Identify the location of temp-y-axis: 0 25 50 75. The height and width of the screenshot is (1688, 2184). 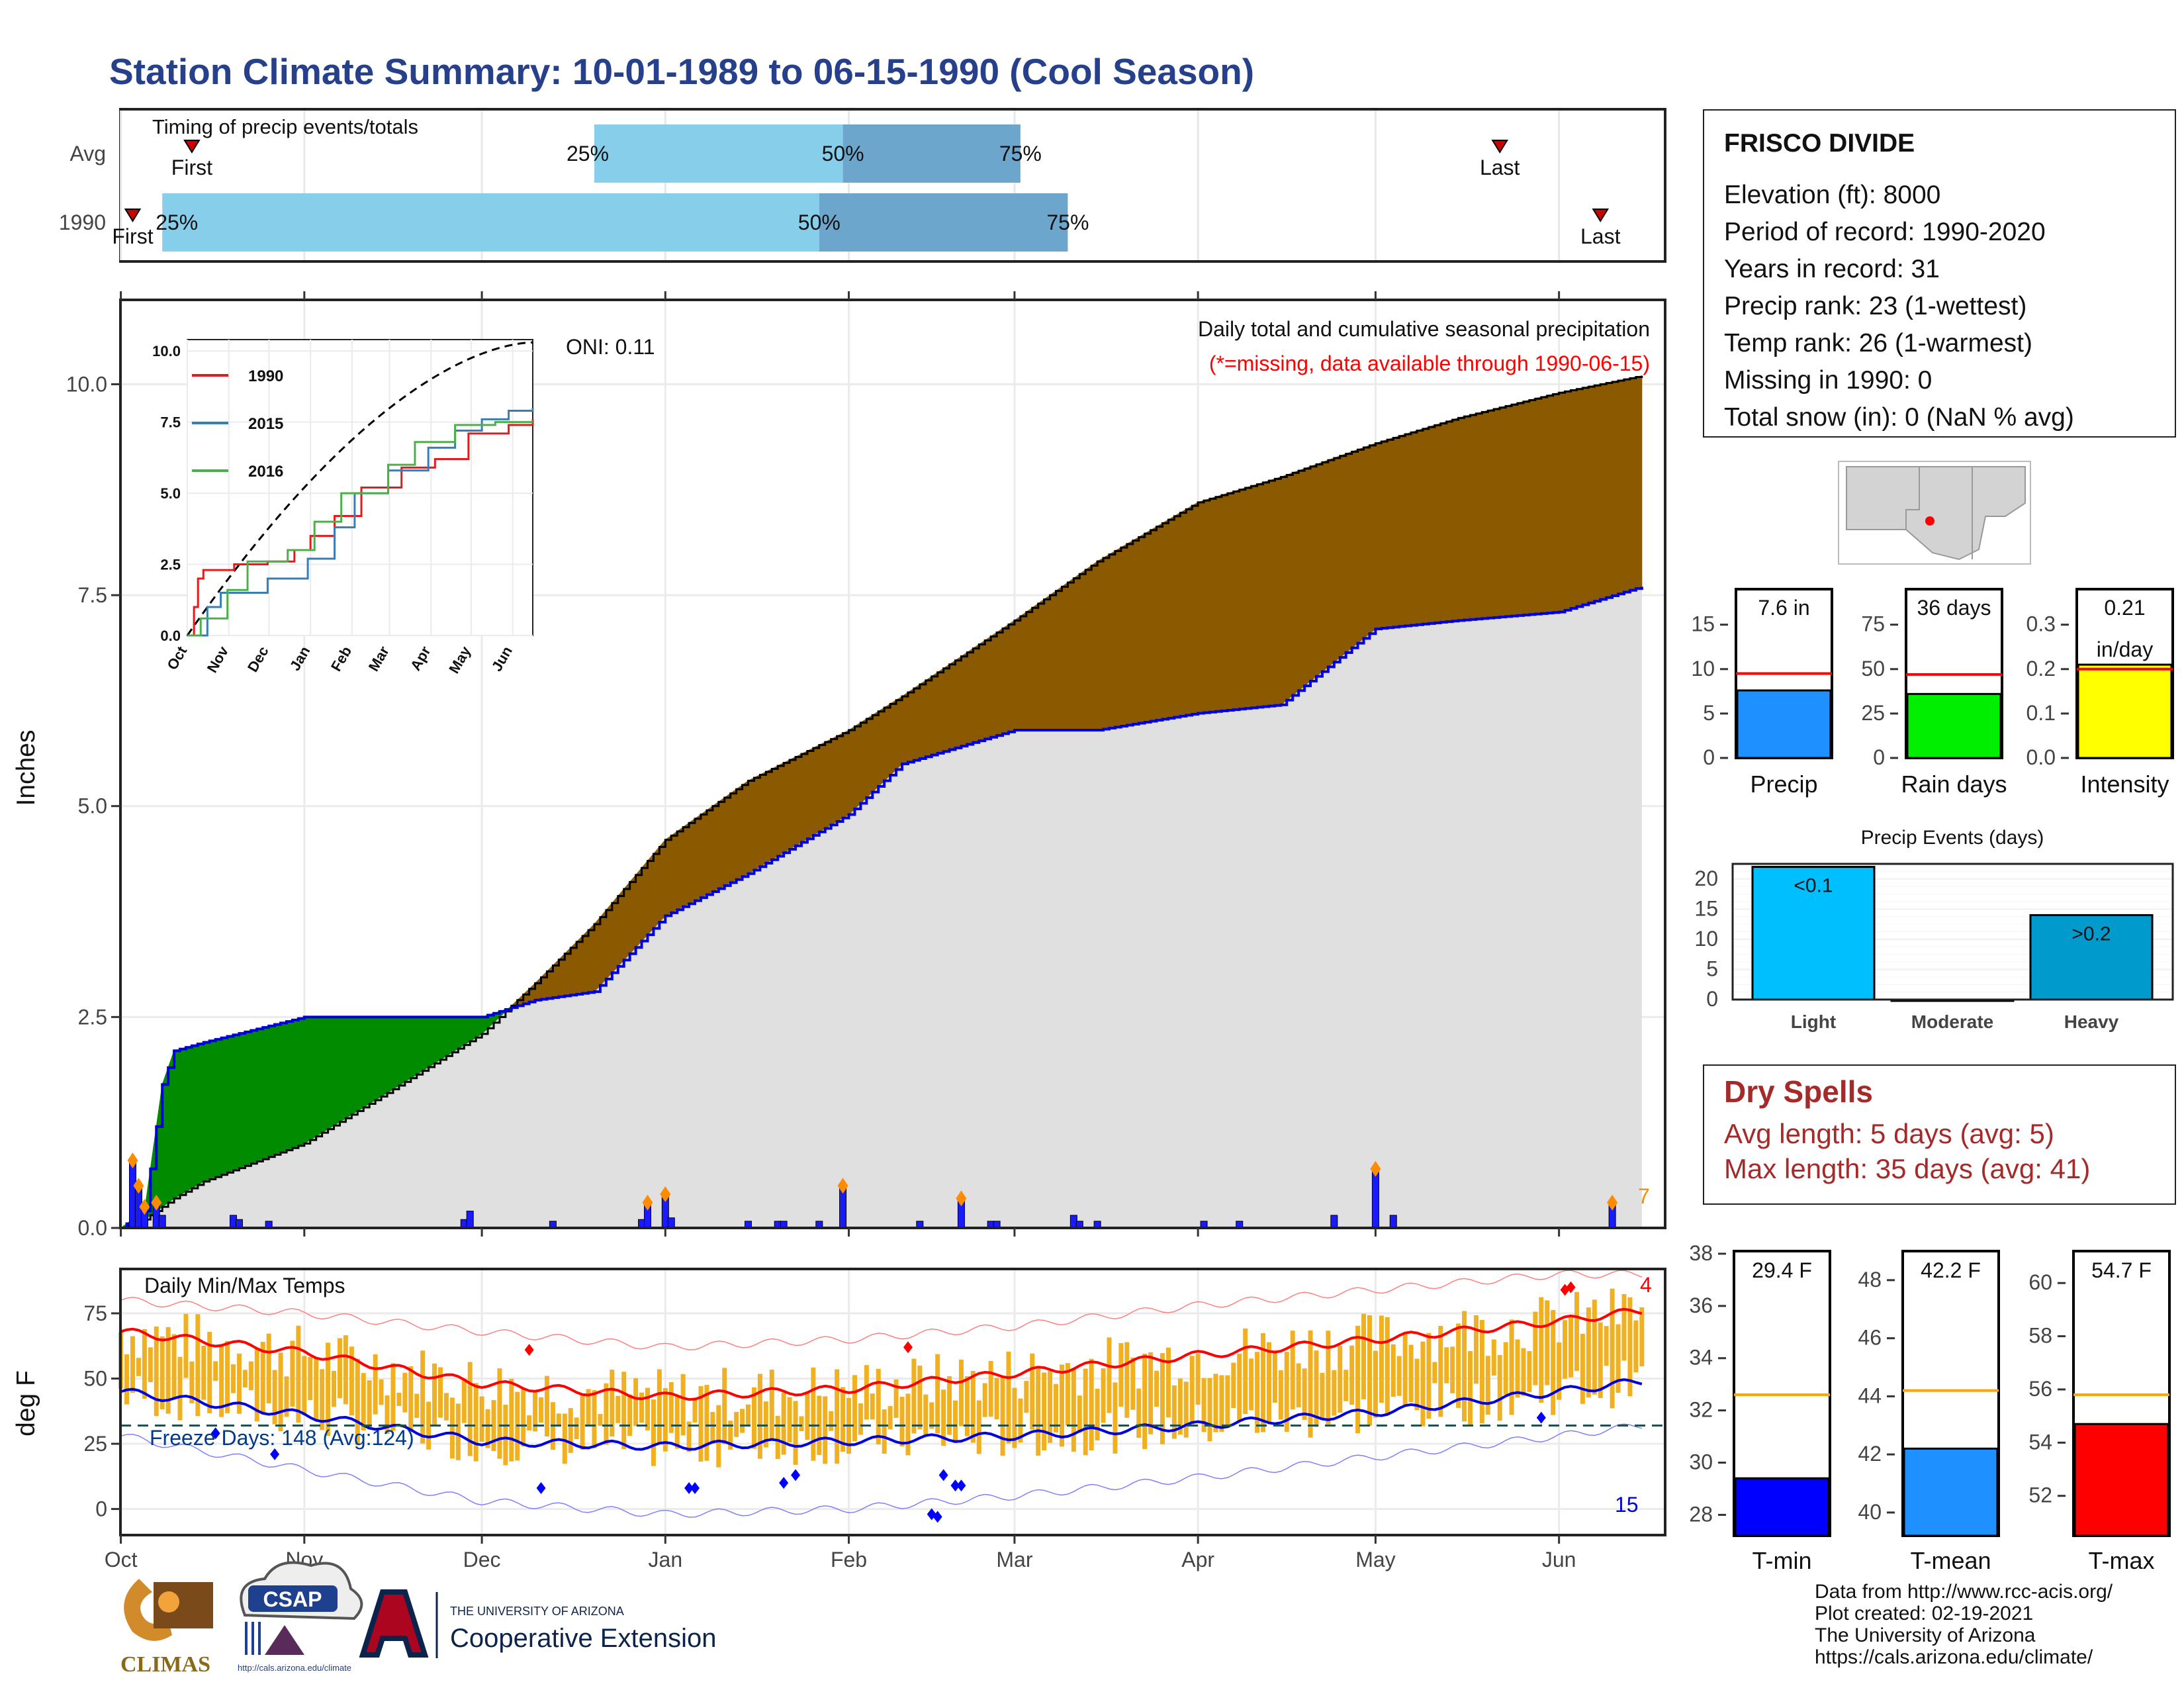
(101, 1411).